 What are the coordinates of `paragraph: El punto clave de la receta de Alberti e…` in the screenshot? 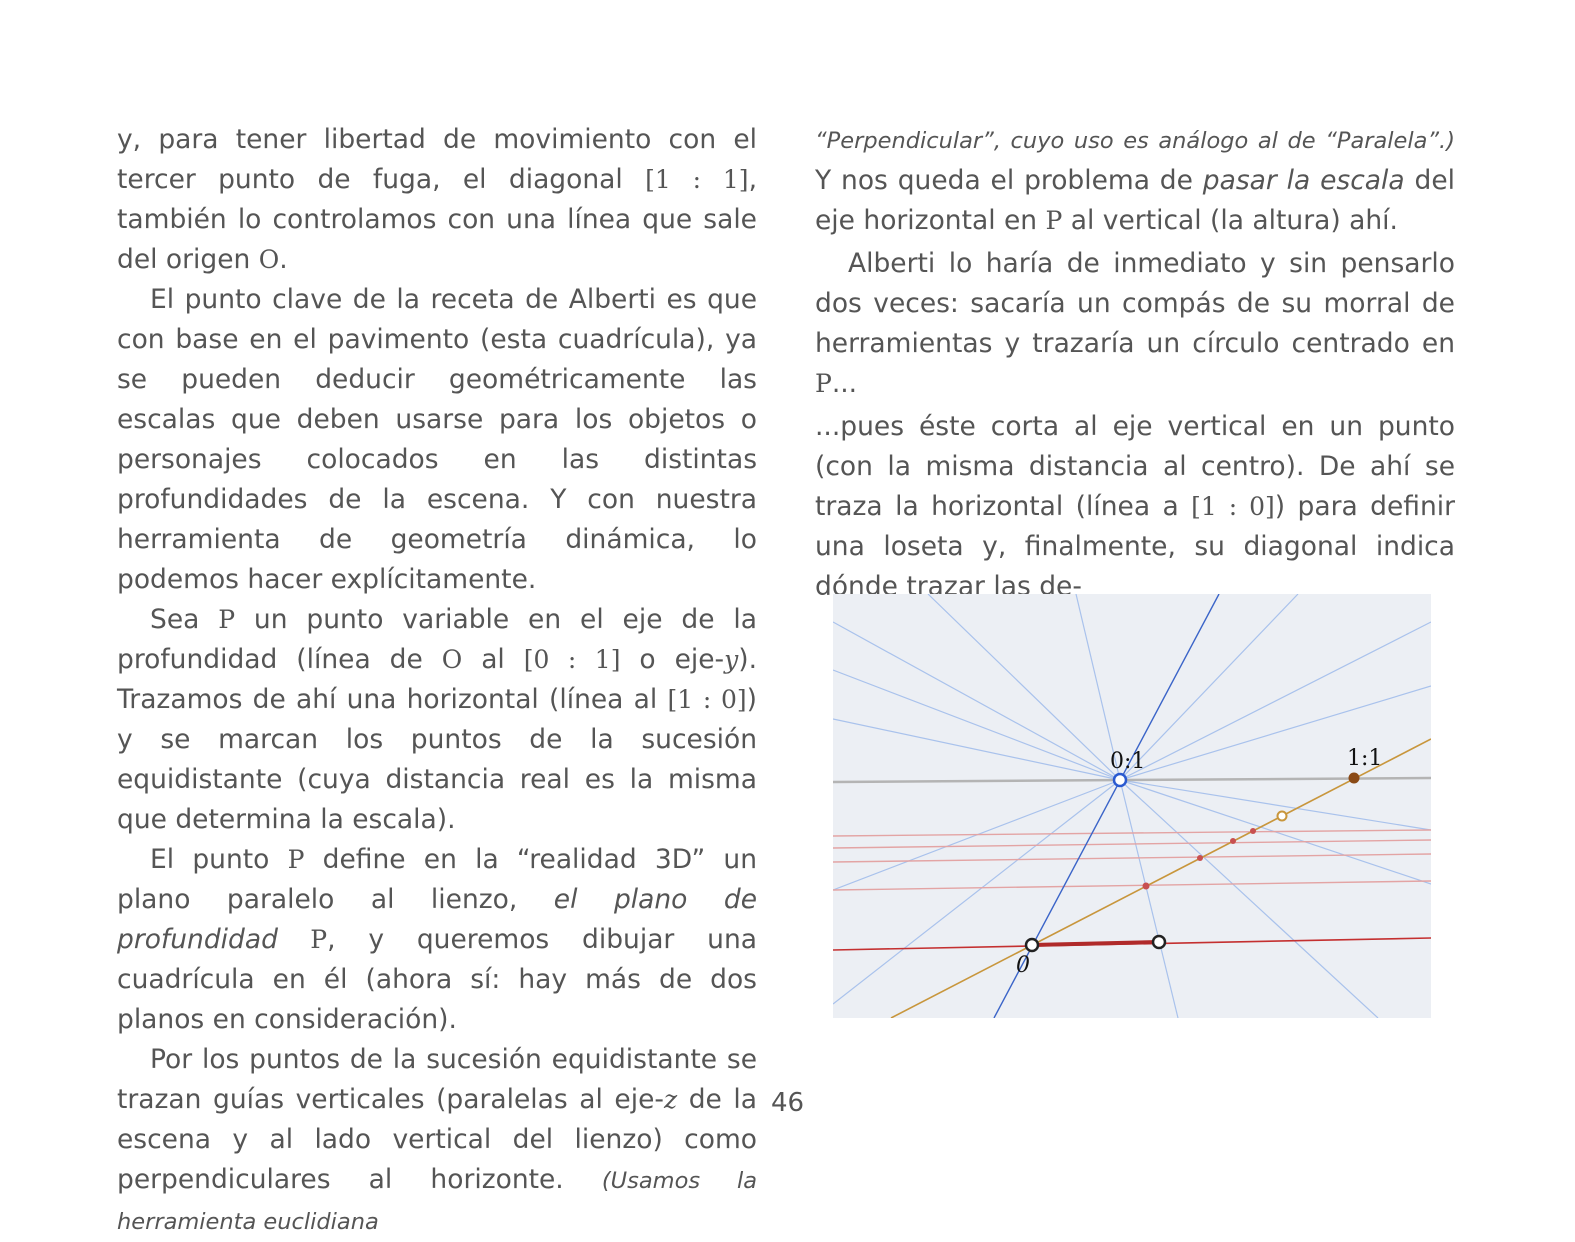 It's located at (437, 439).